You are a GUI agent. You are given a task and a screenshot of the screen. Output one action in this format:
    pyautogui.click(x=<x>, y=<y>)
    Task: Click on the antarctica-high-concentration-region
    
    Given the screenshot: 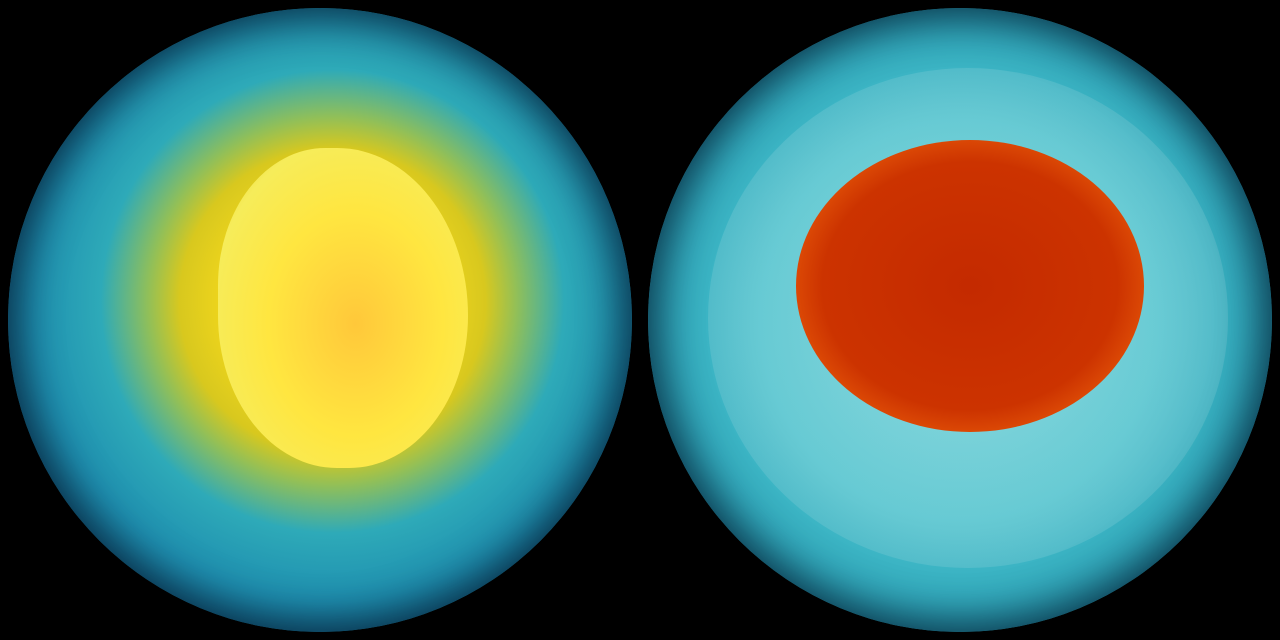 What is the action you would take?
    pyautogui.click(x=343, y=308)
    